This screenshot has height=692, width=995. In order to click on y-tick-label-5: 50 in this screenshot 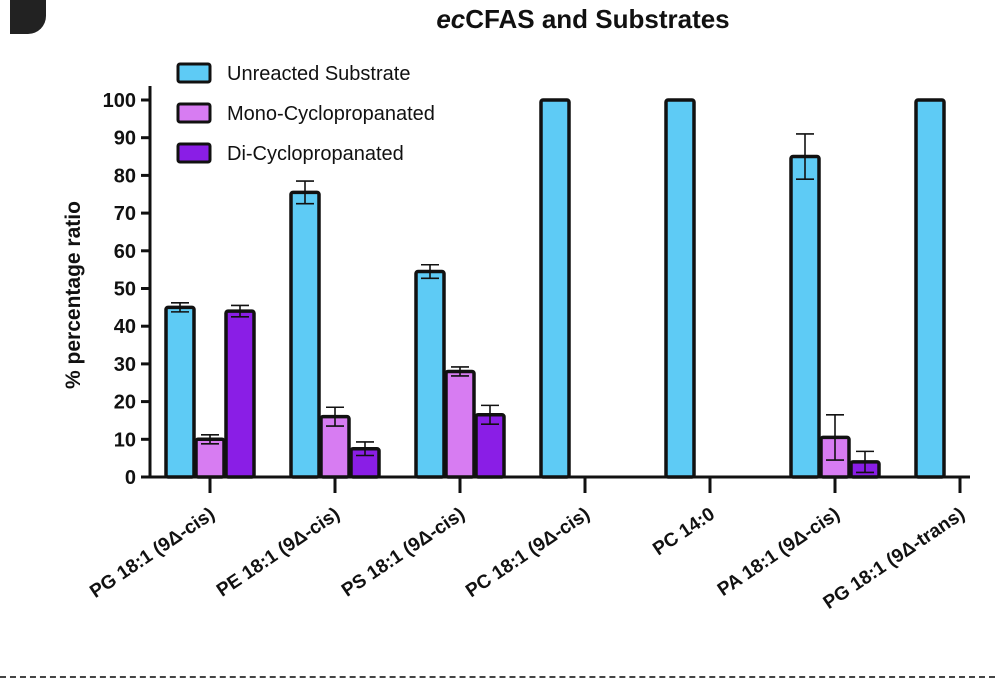, I will do `click(125, 290)`.